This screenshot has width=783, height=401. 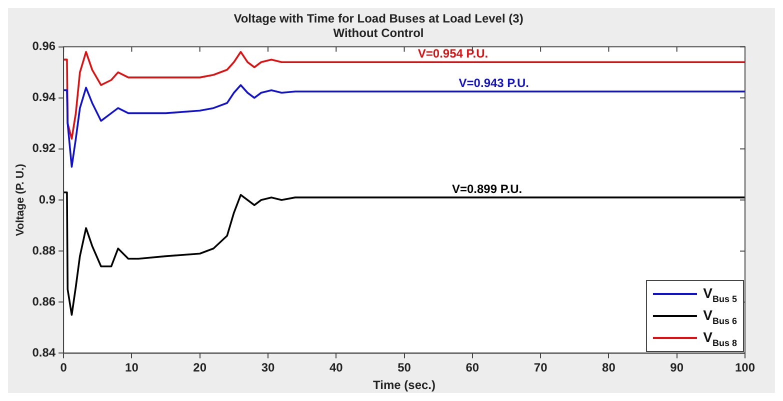 I want to click on x-tick-label: 0, so click(x=64, y=367).